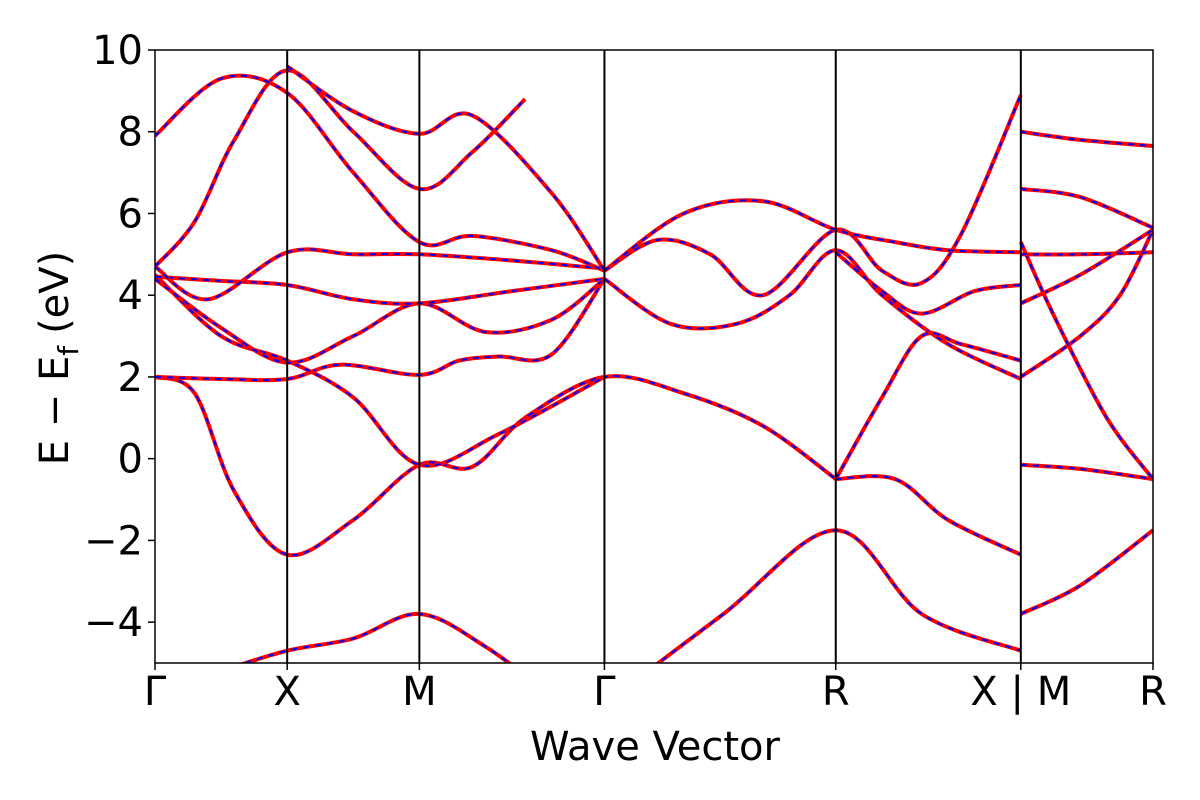  Describe the element at coordinates (1020, 692) in the screenshot. I see `x-tick-label-5: X | M` at that location.